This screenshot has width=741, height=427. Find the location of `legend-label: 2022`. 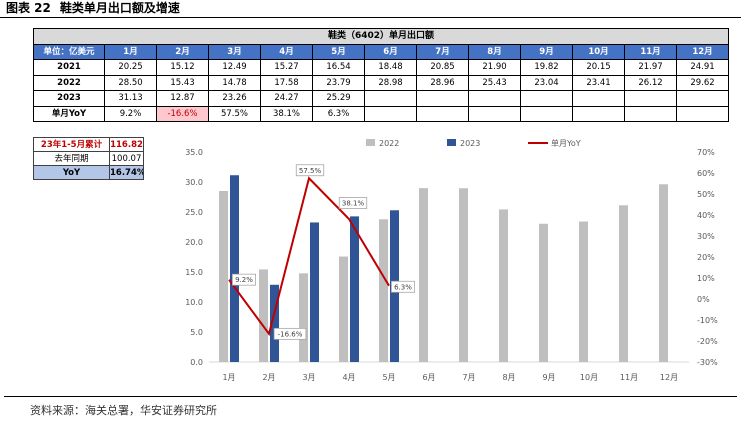

legend-label: 2022 is located at coordinates (389, 143).